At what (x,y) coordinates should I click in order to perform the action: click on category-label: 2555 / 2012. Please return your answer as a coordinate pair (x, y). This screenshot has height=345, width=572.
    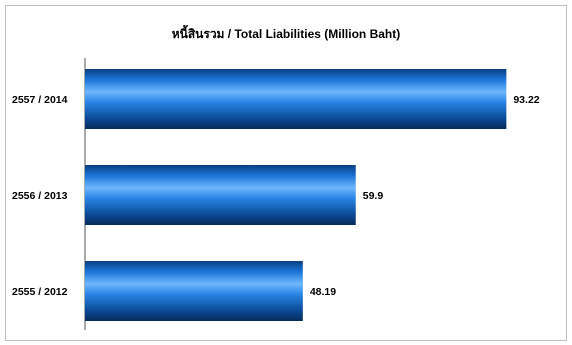
    Looking at the image, I should click on (40, 292).